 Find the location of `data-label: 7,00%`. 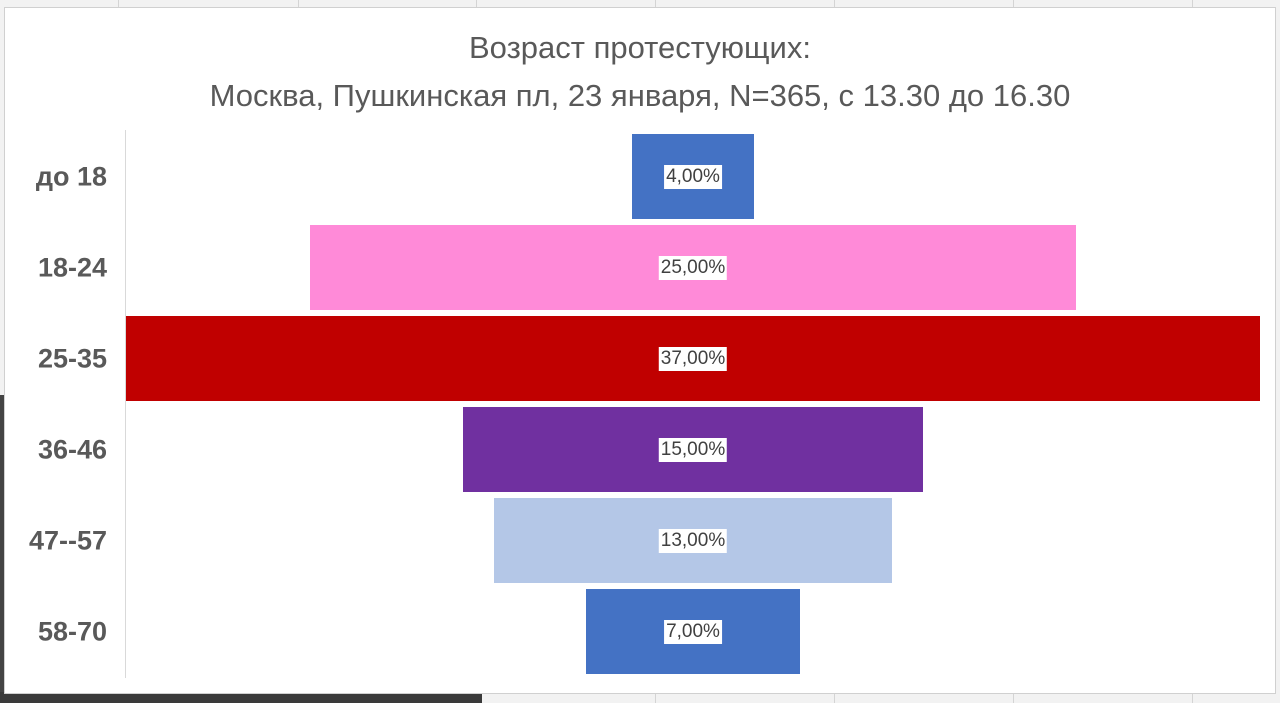

data-label: 7,00% is located at coordinates (693, 631).